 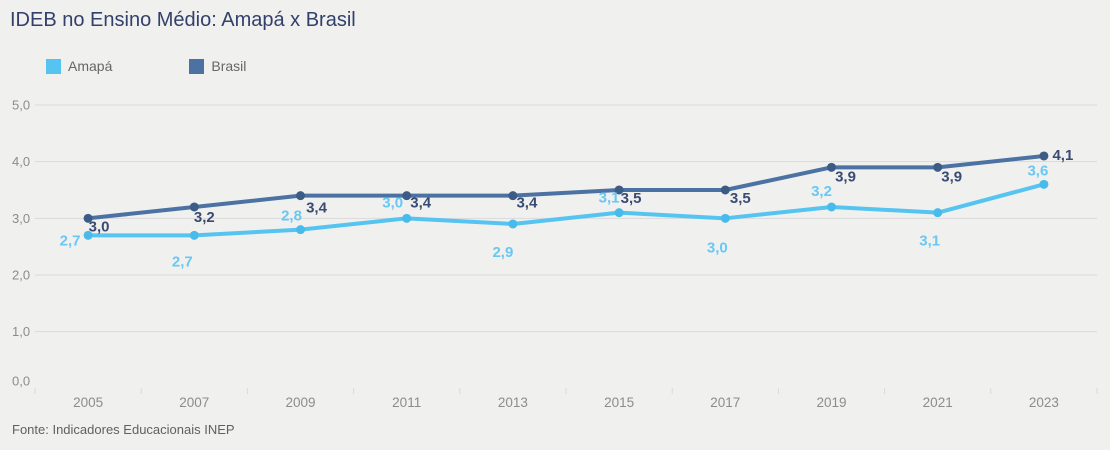 I want to click on svg-text: 0,0, so click(x=21, y=381).